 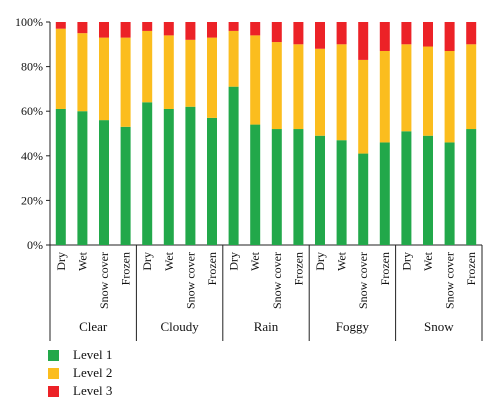 What do you see at coordinates (266, 326) in the screenshot?
I see `group-label: Rain` at bounding box center [266, 326].